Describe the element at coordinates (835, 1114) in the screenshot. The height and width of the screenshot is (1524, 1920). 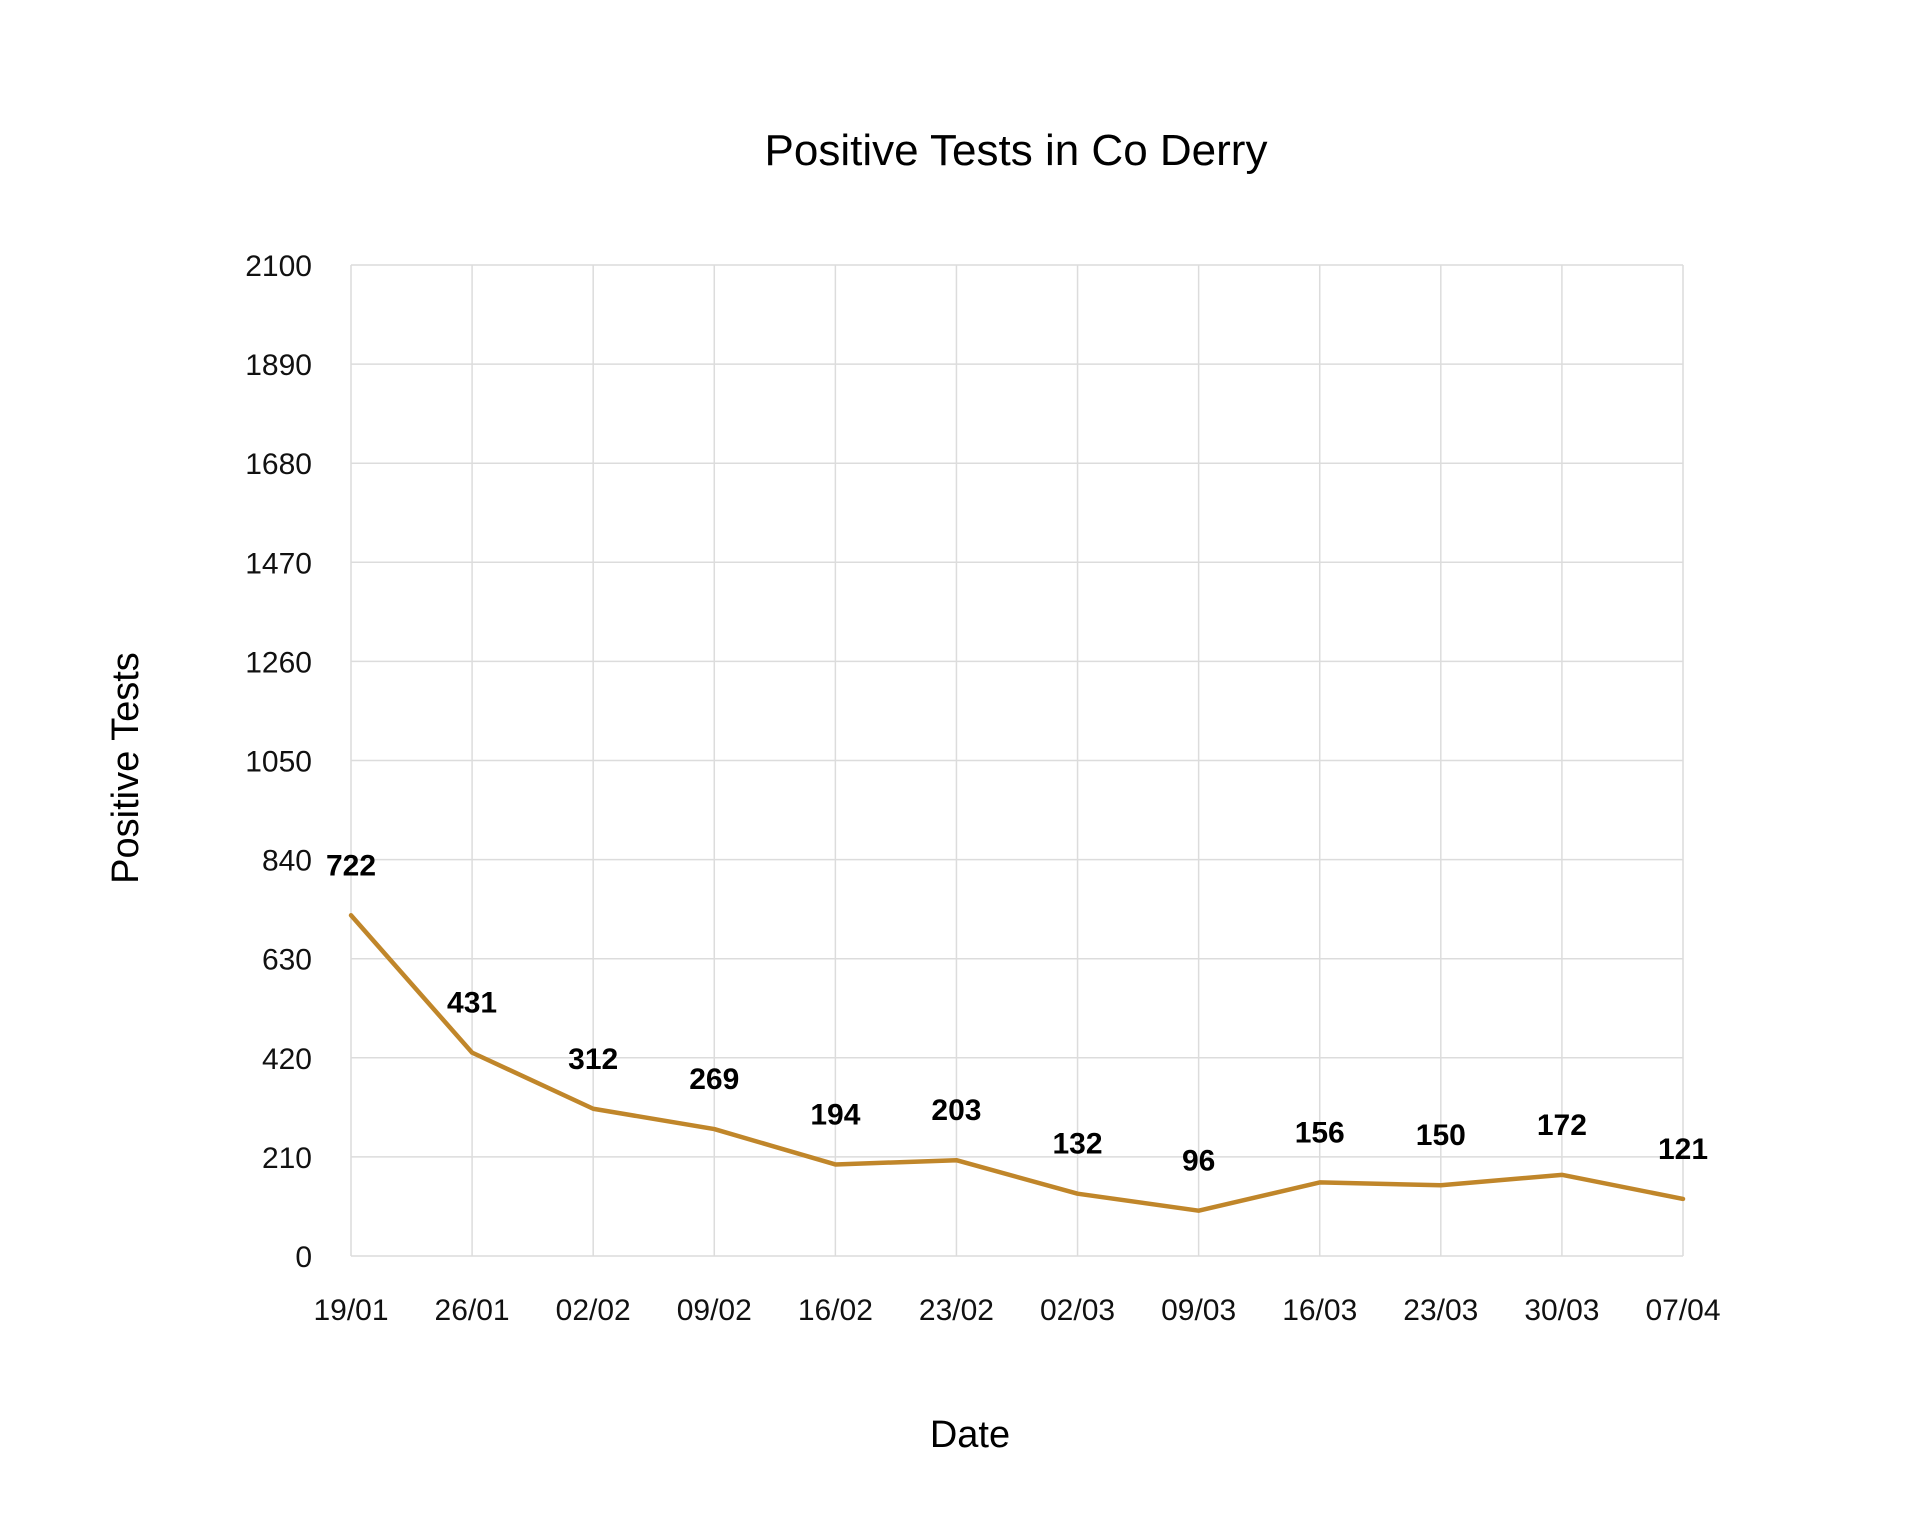
I see `data-label: 194` at that location.